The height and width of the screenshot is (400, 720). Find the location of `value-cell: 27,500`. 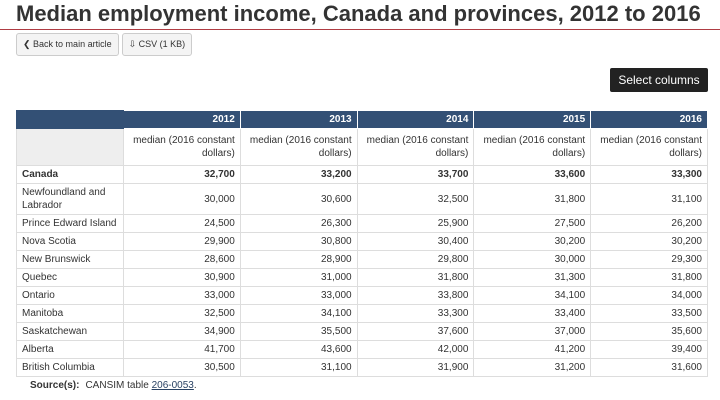

value-cell: 27,500 is located at coordinates (532, 223).